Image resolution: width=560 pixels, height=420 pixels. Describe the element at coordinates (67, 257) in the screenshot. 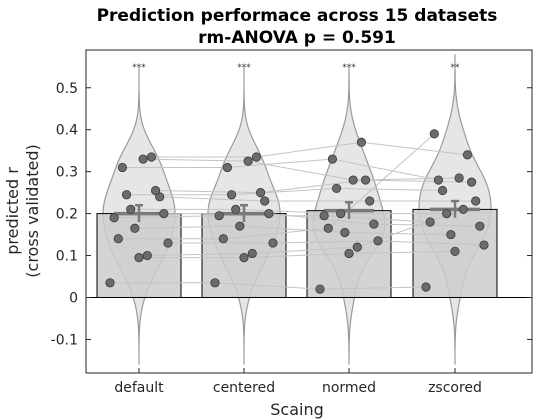

I see `y-tick-label: 0.1` at that location.